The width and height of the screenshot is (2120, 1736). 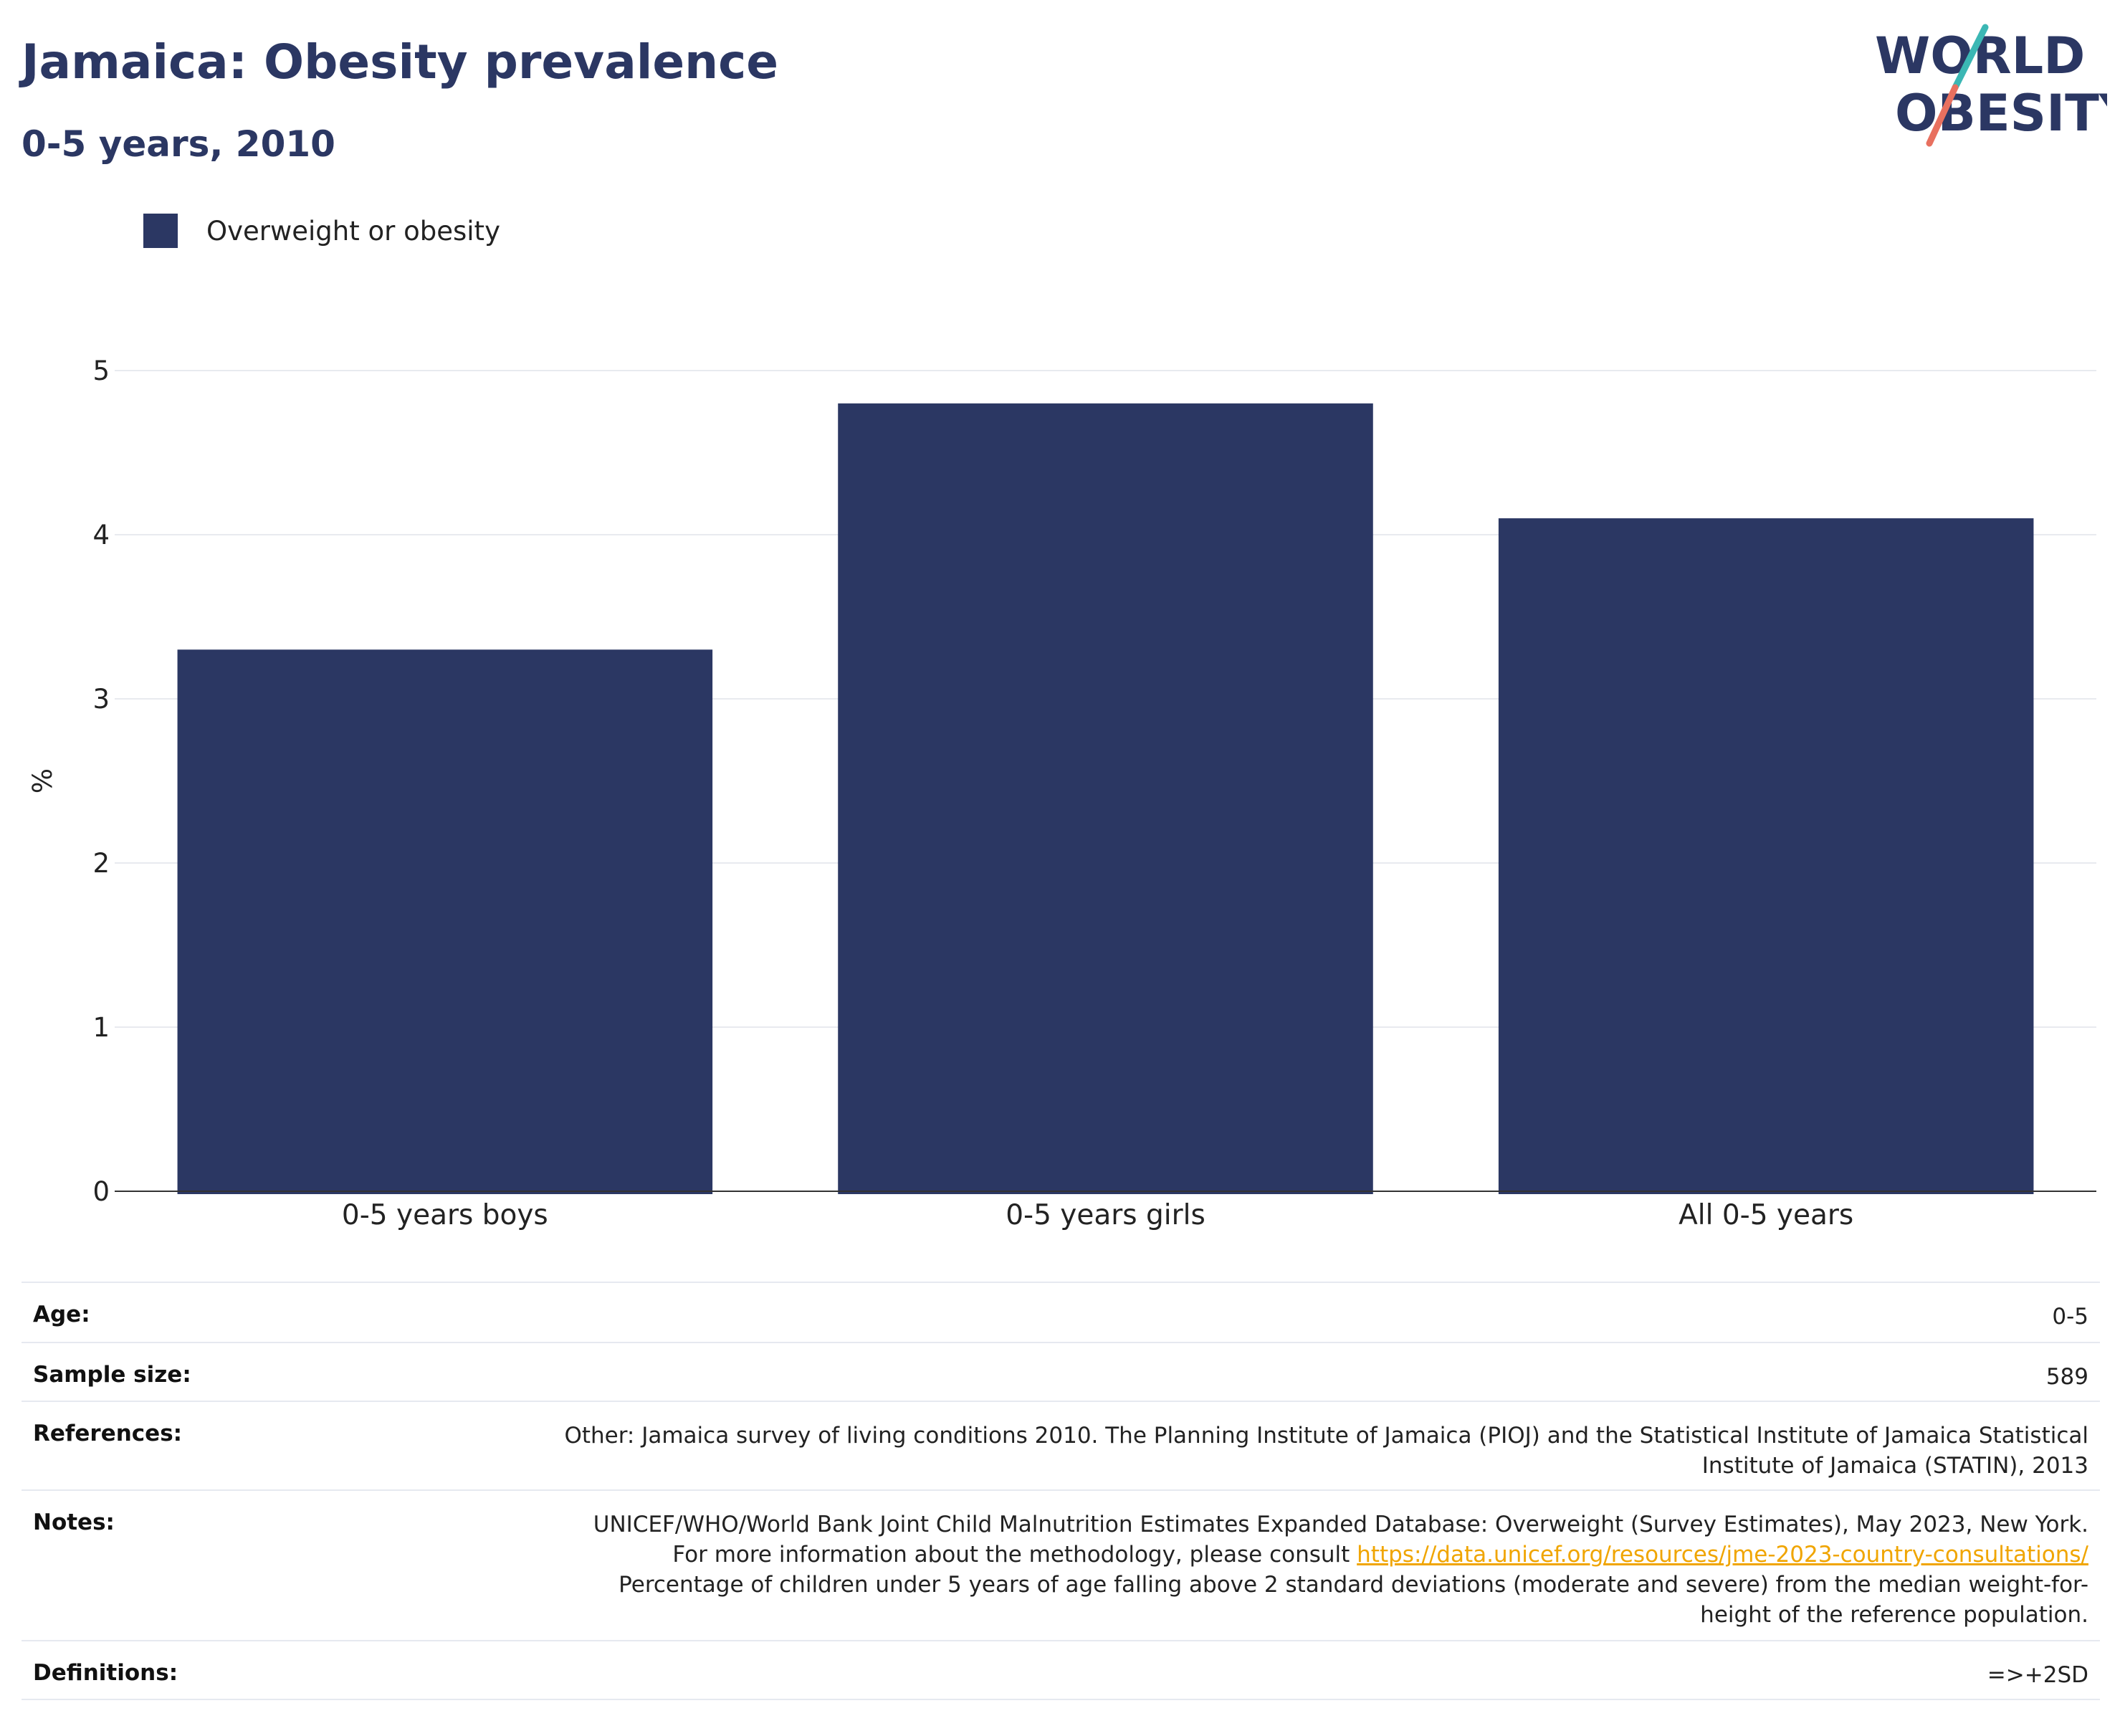 What do you see at coordinates (179, 144) in the screenshot?
I see `chart-subtitle: 0-5 years, 2010` at bounding box center [179, 144].